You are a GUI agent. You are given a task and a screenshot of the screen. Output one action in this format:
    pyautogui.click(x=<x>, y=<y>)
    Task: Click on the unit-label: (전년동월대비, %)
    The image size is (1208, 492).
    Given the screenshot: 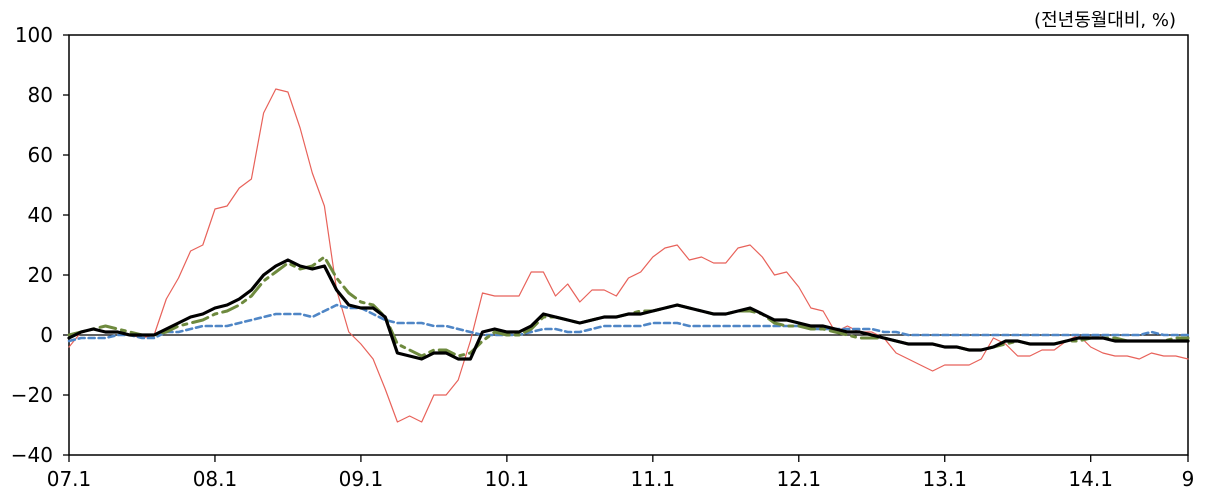 What is the action you would take?
    pyautogui.click(x=1105, y=20)
    